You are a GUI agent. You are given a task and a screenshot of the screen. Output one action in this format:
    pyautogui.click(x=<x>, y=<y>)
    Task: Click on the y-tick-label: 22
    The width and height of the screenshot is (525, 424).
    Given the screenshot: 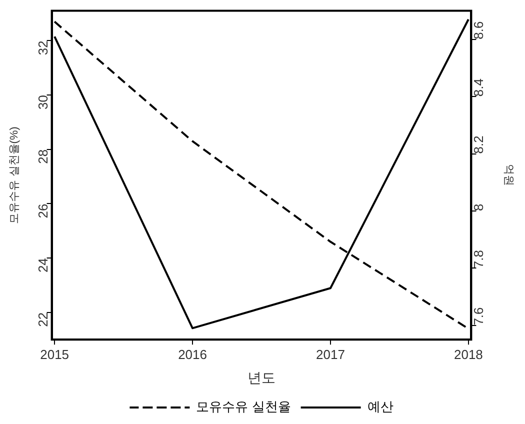 What is the action you would take?
    pyautogui.click(x=42, y=319)
    